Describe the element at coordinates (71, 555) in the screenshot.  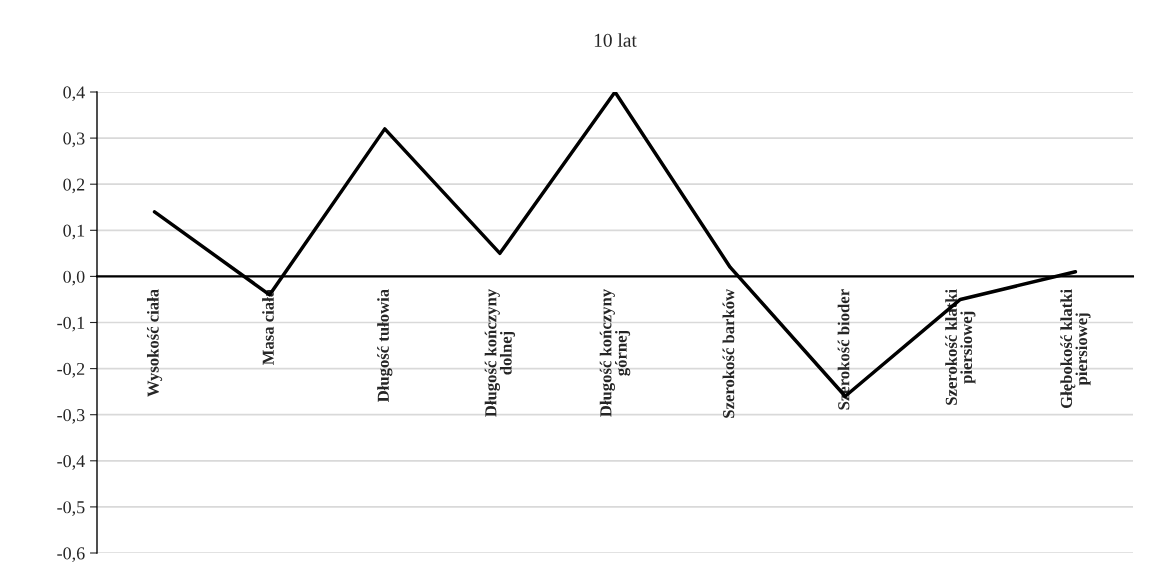
I see `y-tick-label: -0,6` at that location.